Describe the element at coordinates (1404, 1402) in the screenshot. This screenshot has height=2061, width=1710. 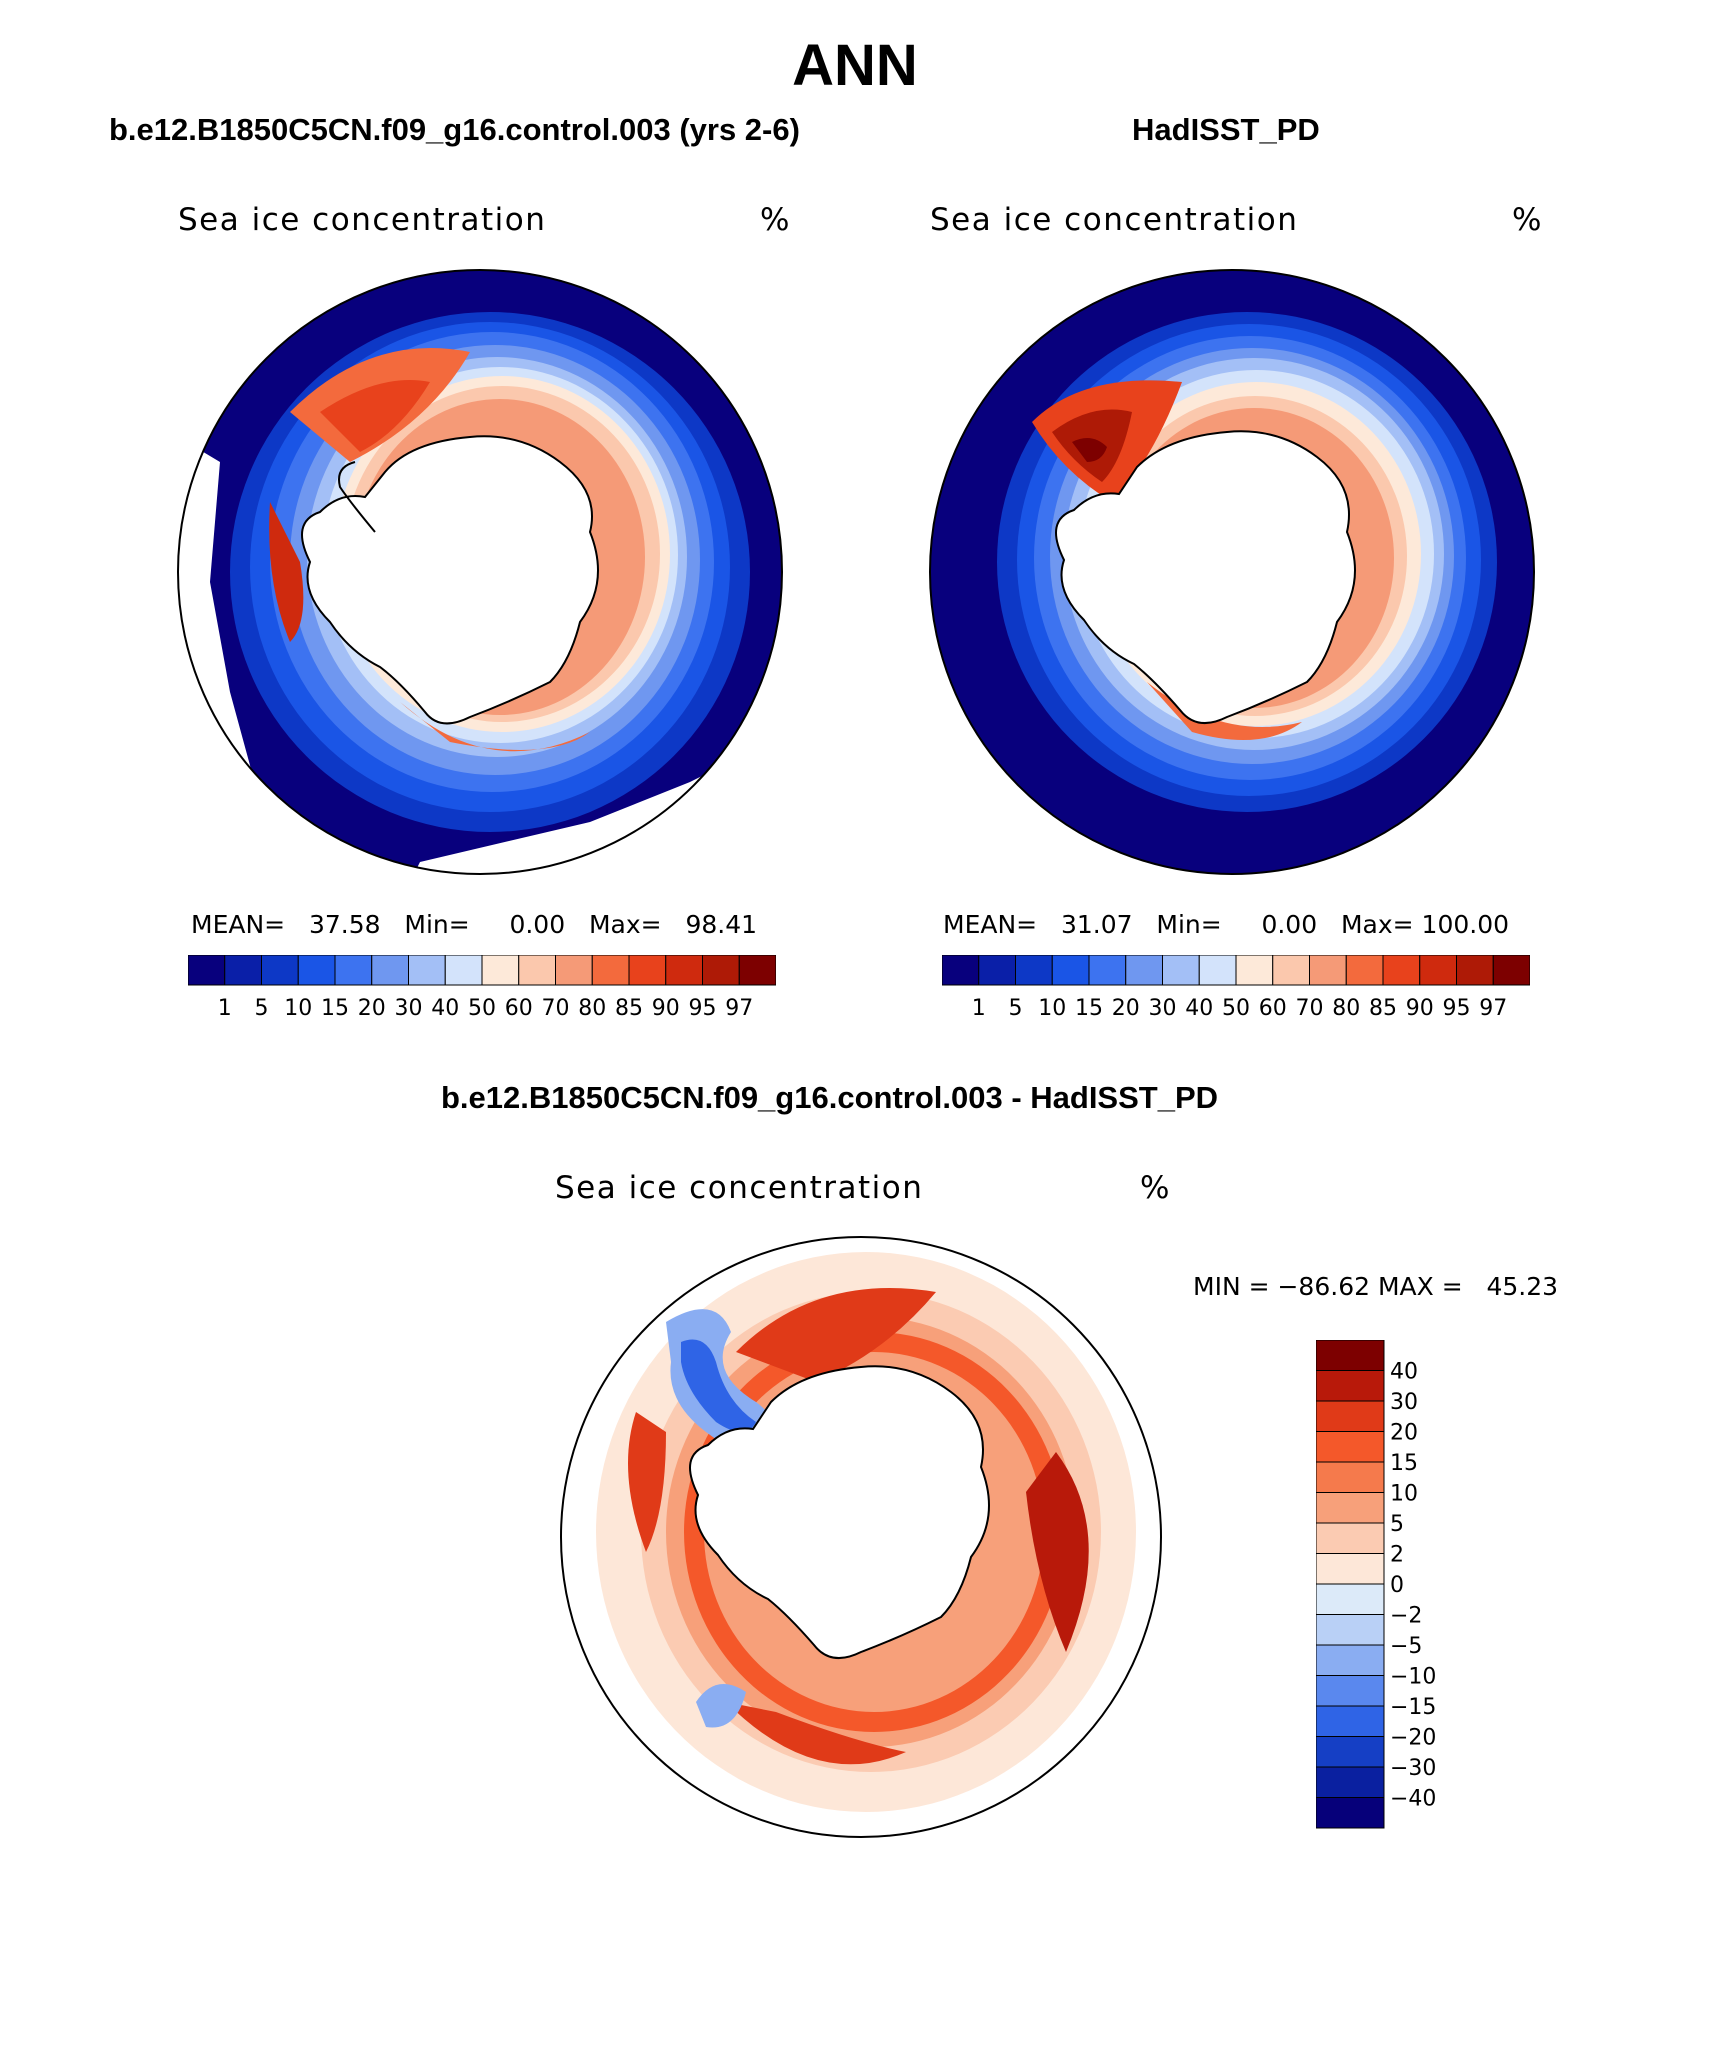
I see `diff-colorbar-tick-label: 30` at that location.